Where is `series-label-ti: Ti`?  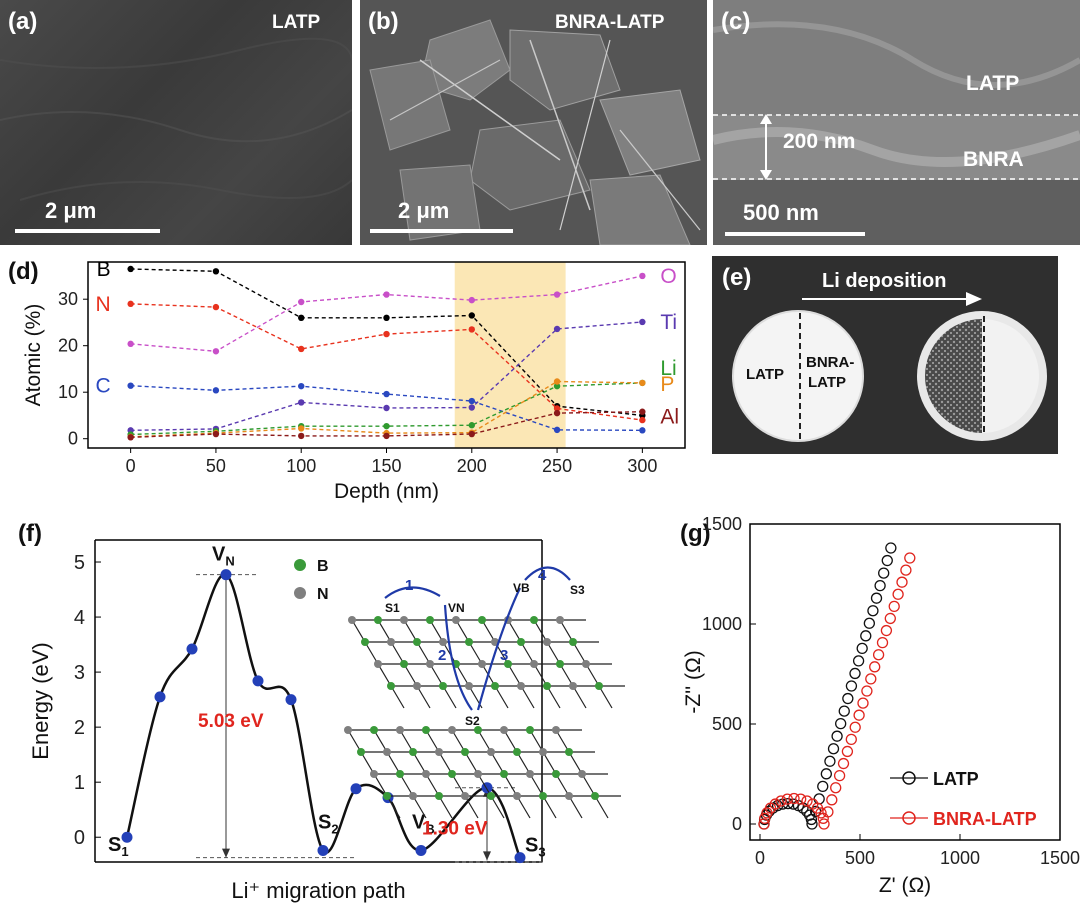 series-label-ti: Ti is located at coordinates (668, 322).